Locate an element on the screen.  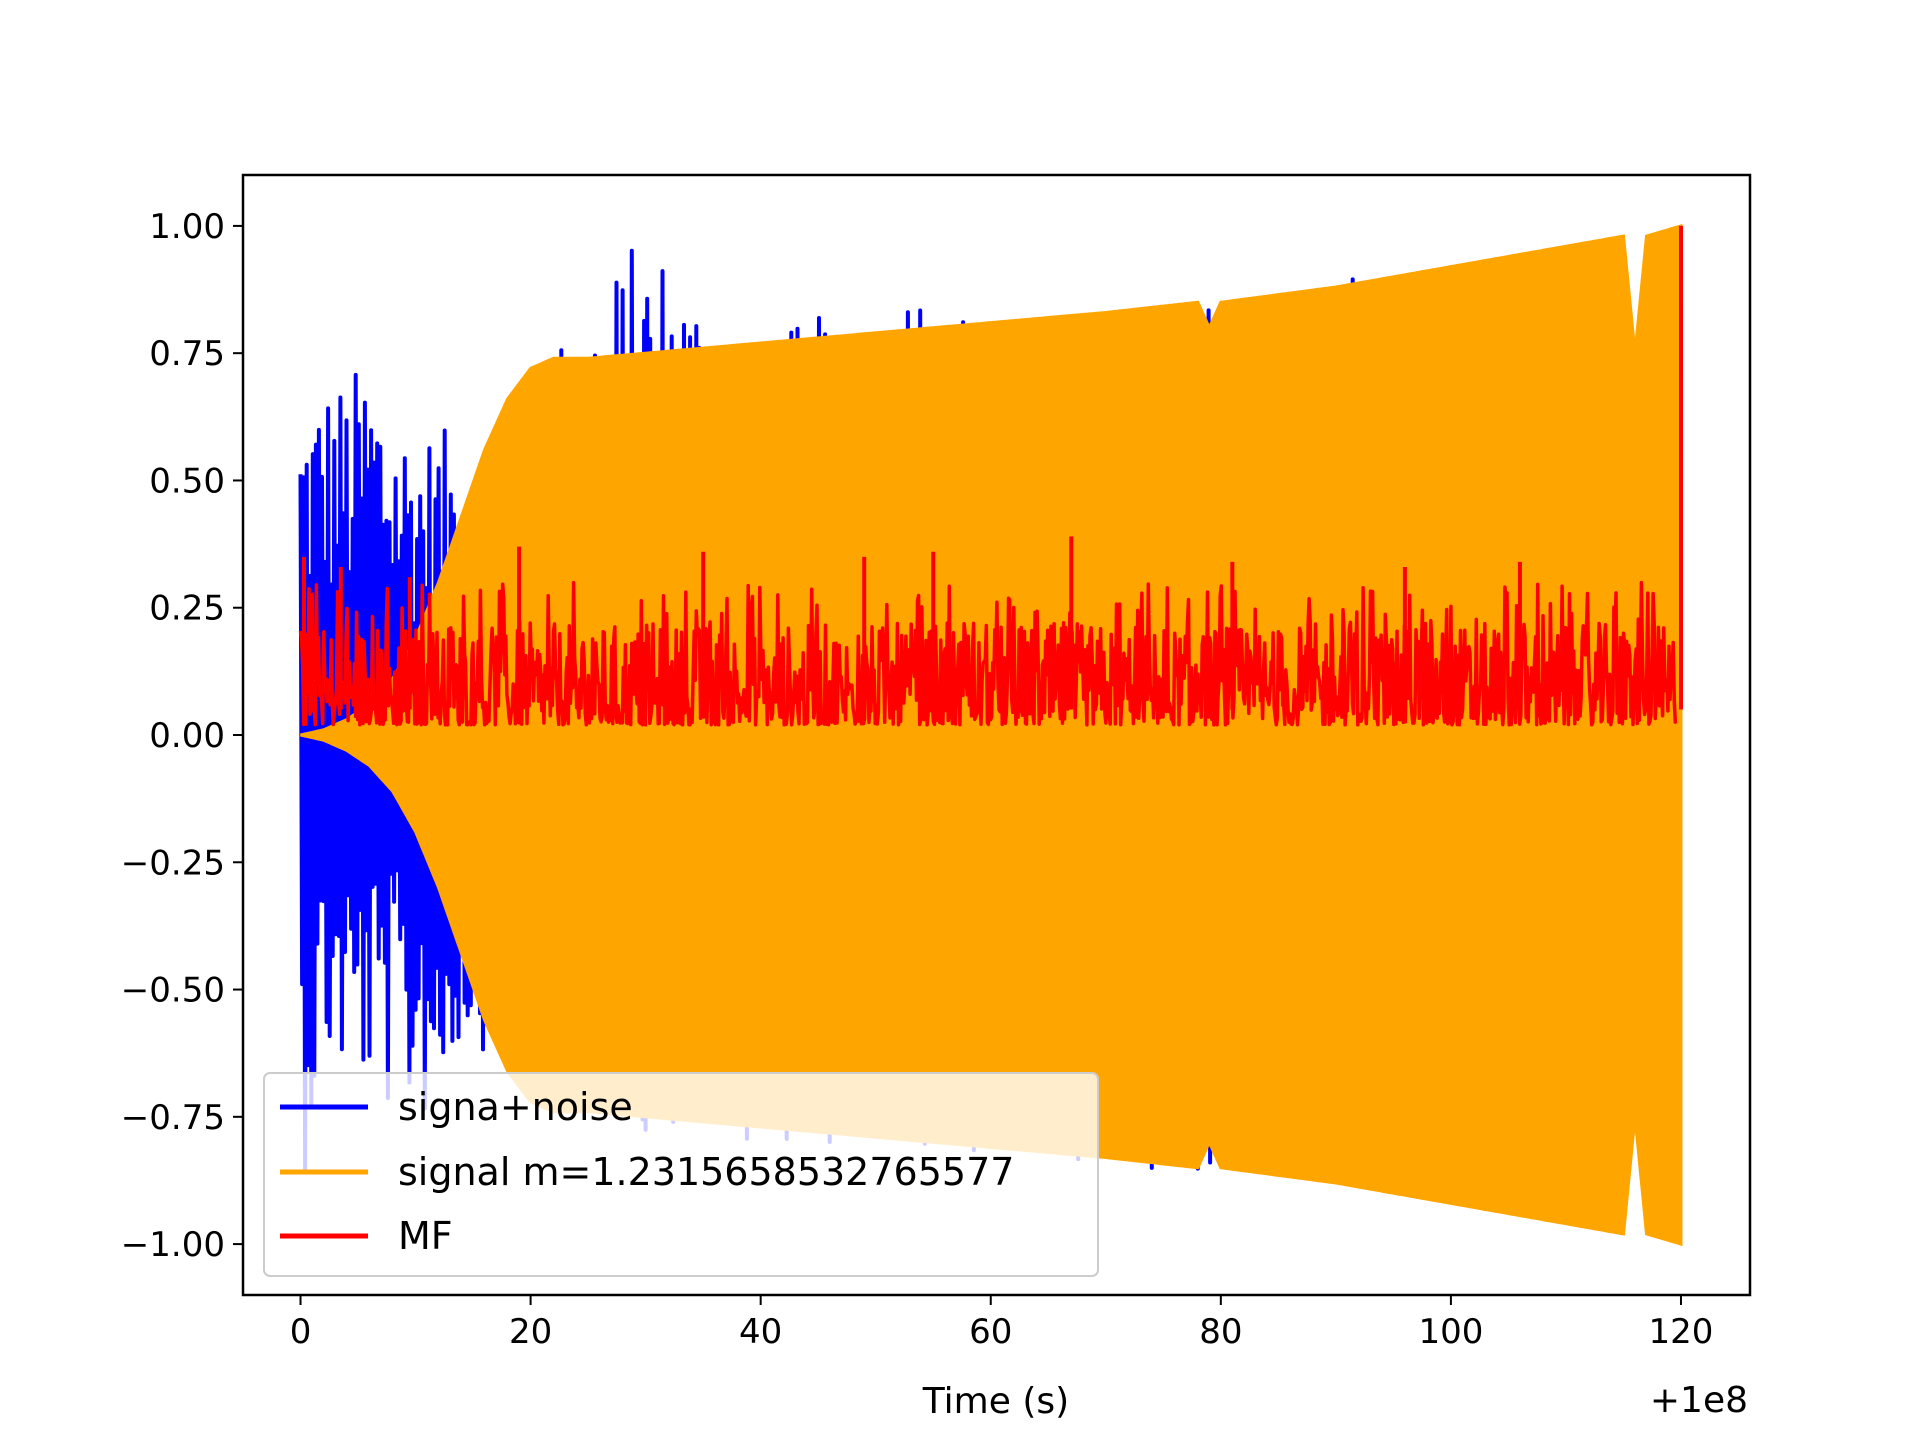
y-axis-ticks: 1.00 0.75 0.50 0.25 0.00 −0.25 −0.50 −0.75 −1.00 is located at coordinates (182, 736).